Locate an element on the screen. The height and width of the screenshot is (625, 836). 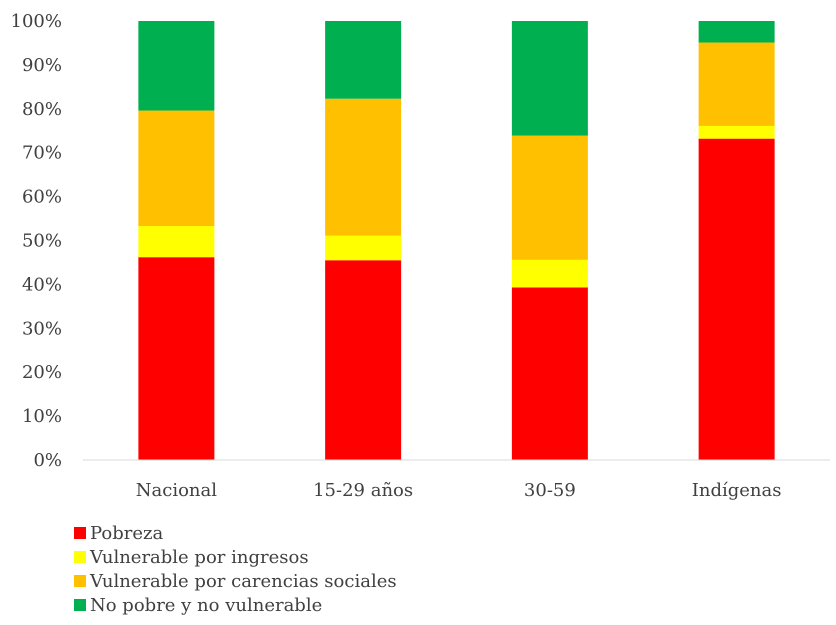
x-axis-tick-labels: Nacional 15-29 años 30-59 Indígenas is located at coordinates (459, 490).